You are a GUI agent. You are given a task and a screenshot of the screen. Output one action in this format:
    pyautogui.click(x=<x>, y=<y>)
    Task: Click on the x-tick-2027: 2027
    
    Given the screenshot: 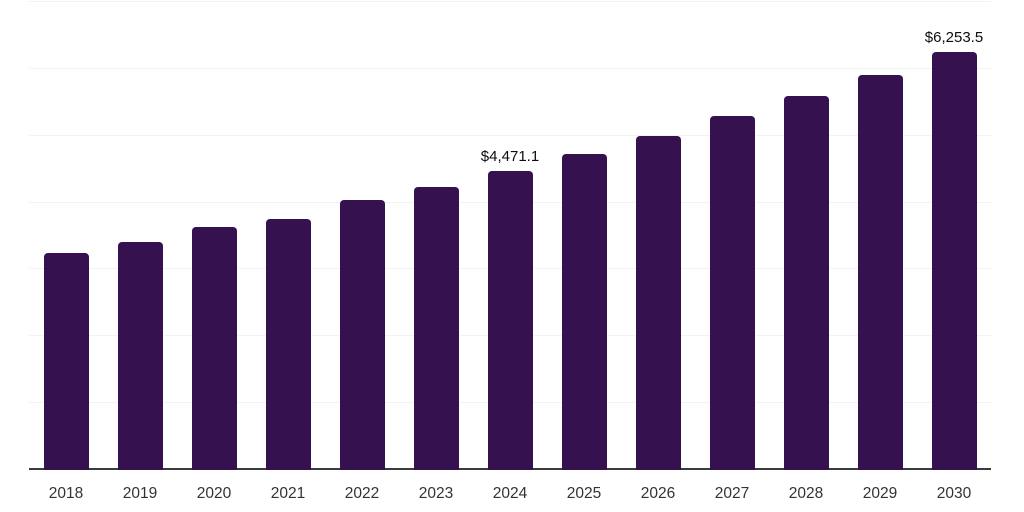 What is the action you would take?
    pyautogui.click(x=732, y=493)
    